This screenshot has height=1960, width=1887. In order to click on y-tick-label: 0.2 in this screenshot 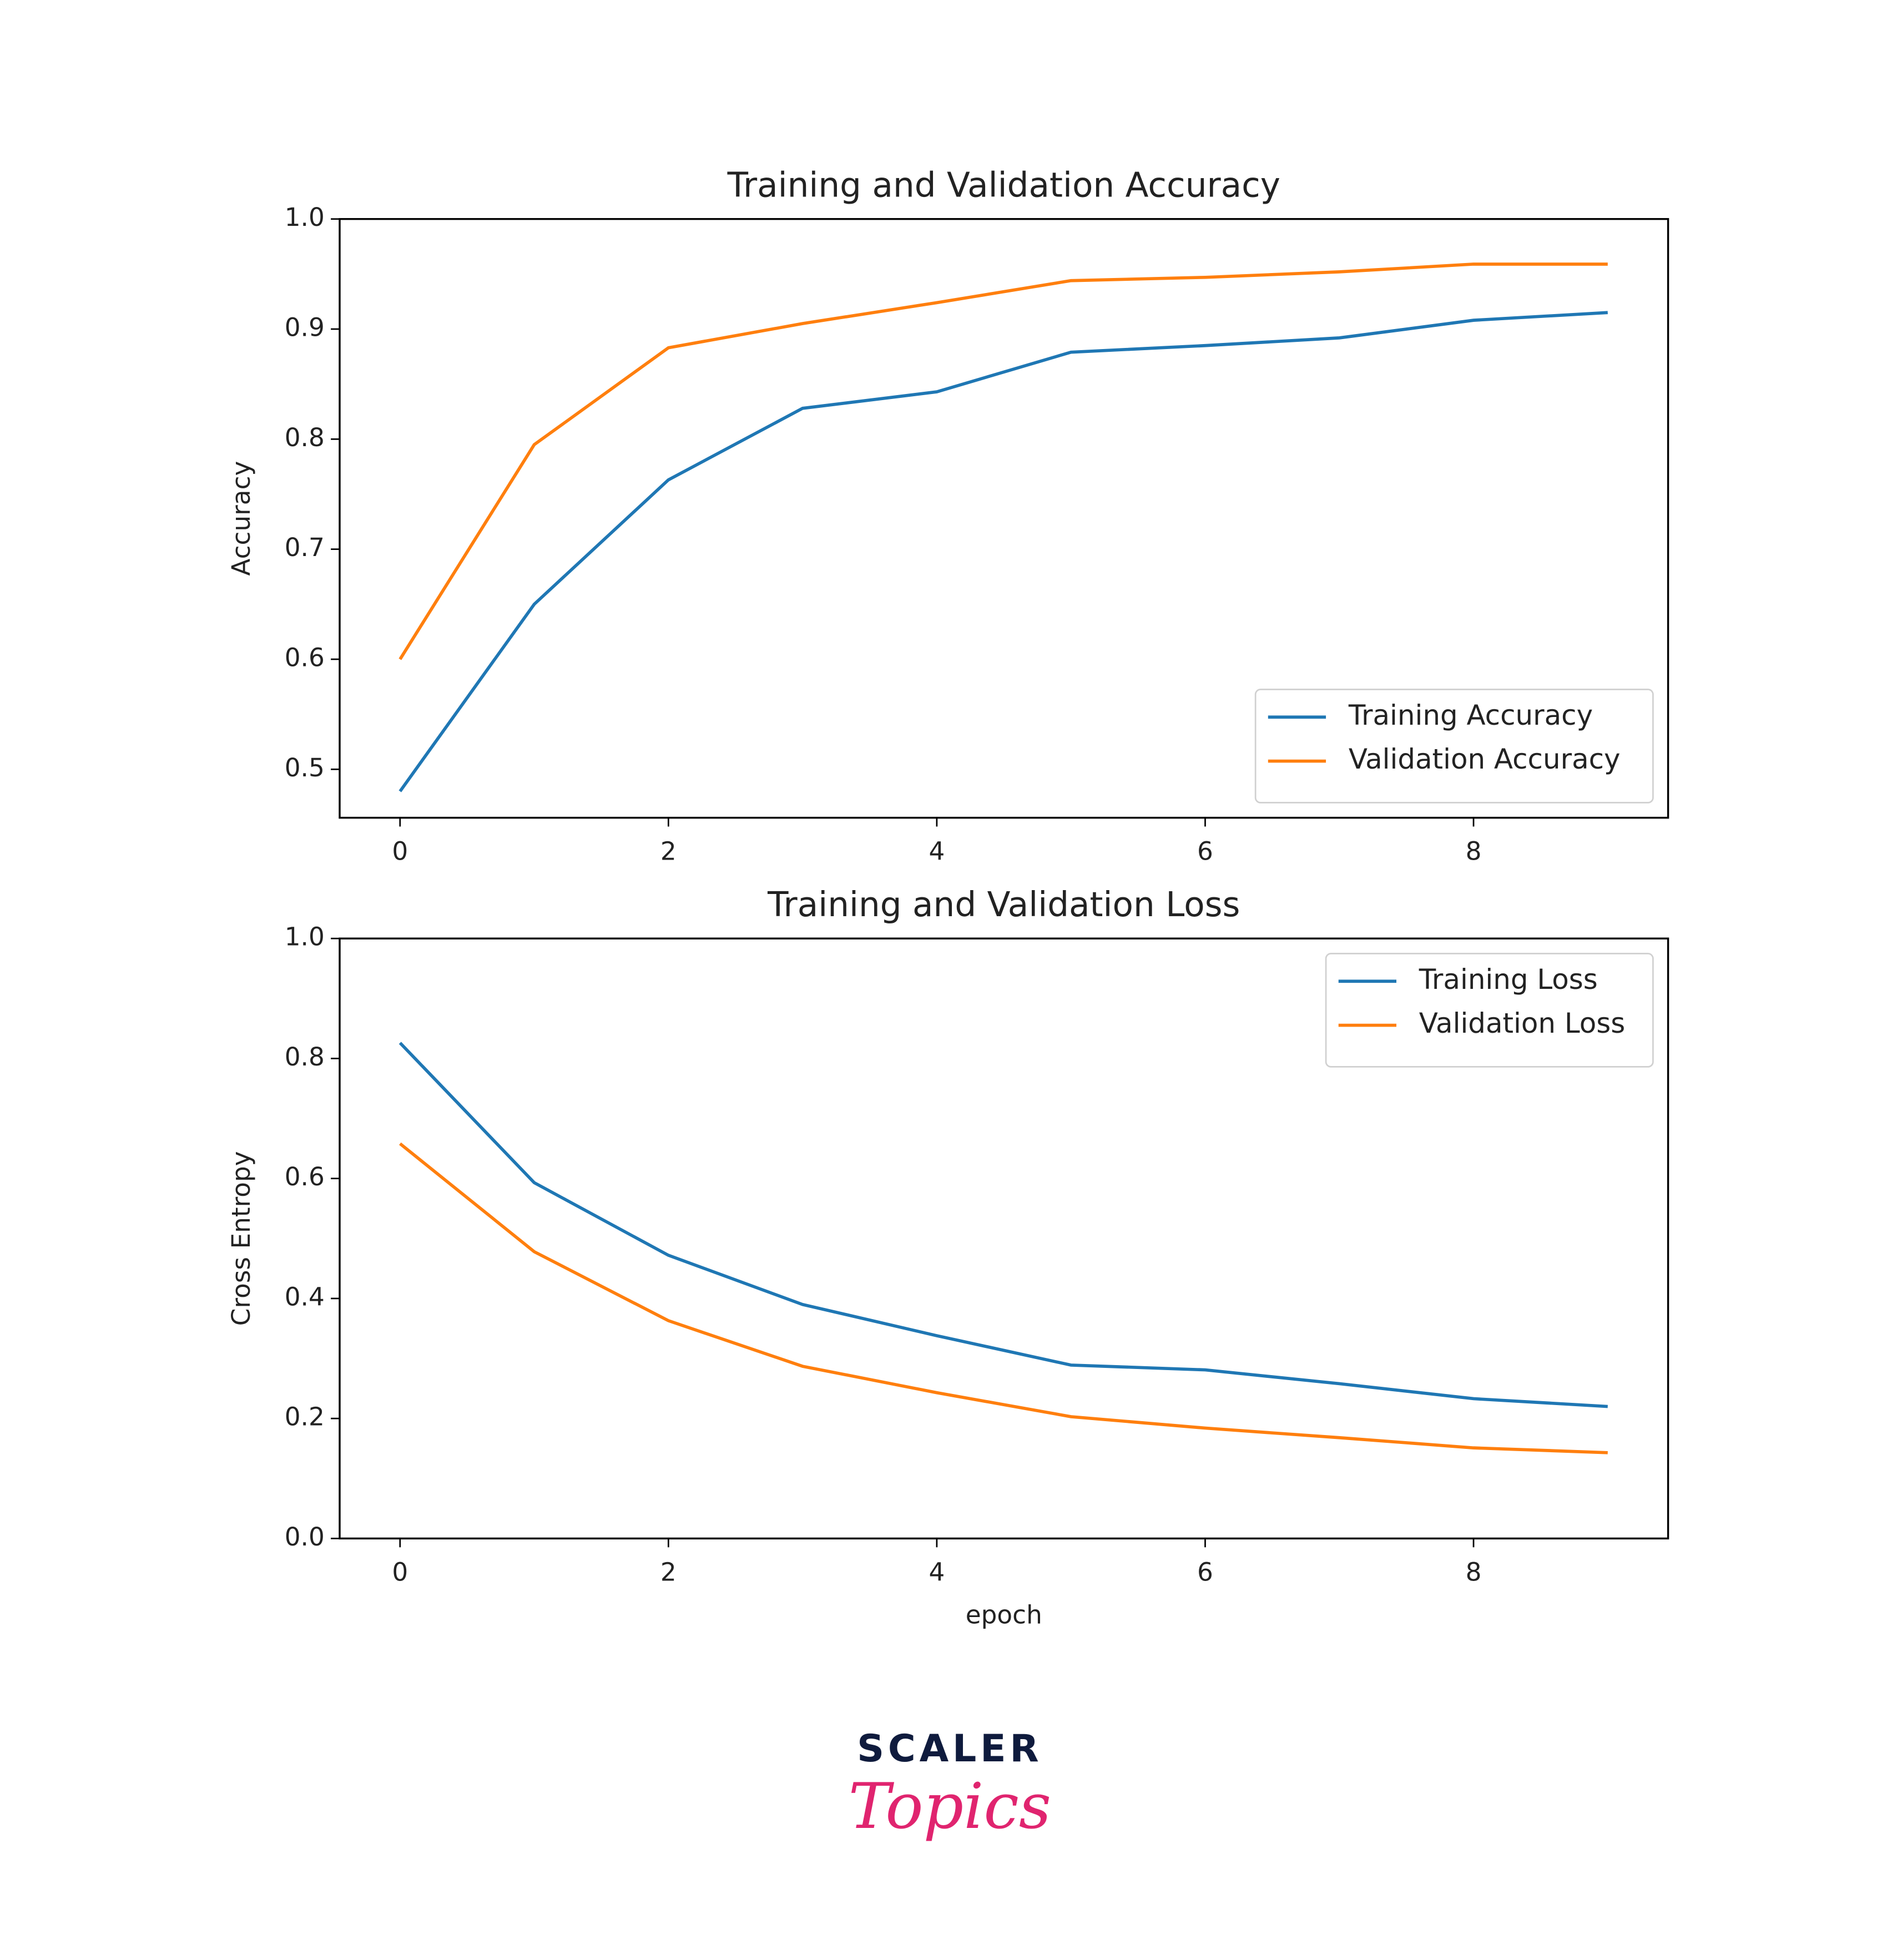, I will do `click(305, 1417)`.